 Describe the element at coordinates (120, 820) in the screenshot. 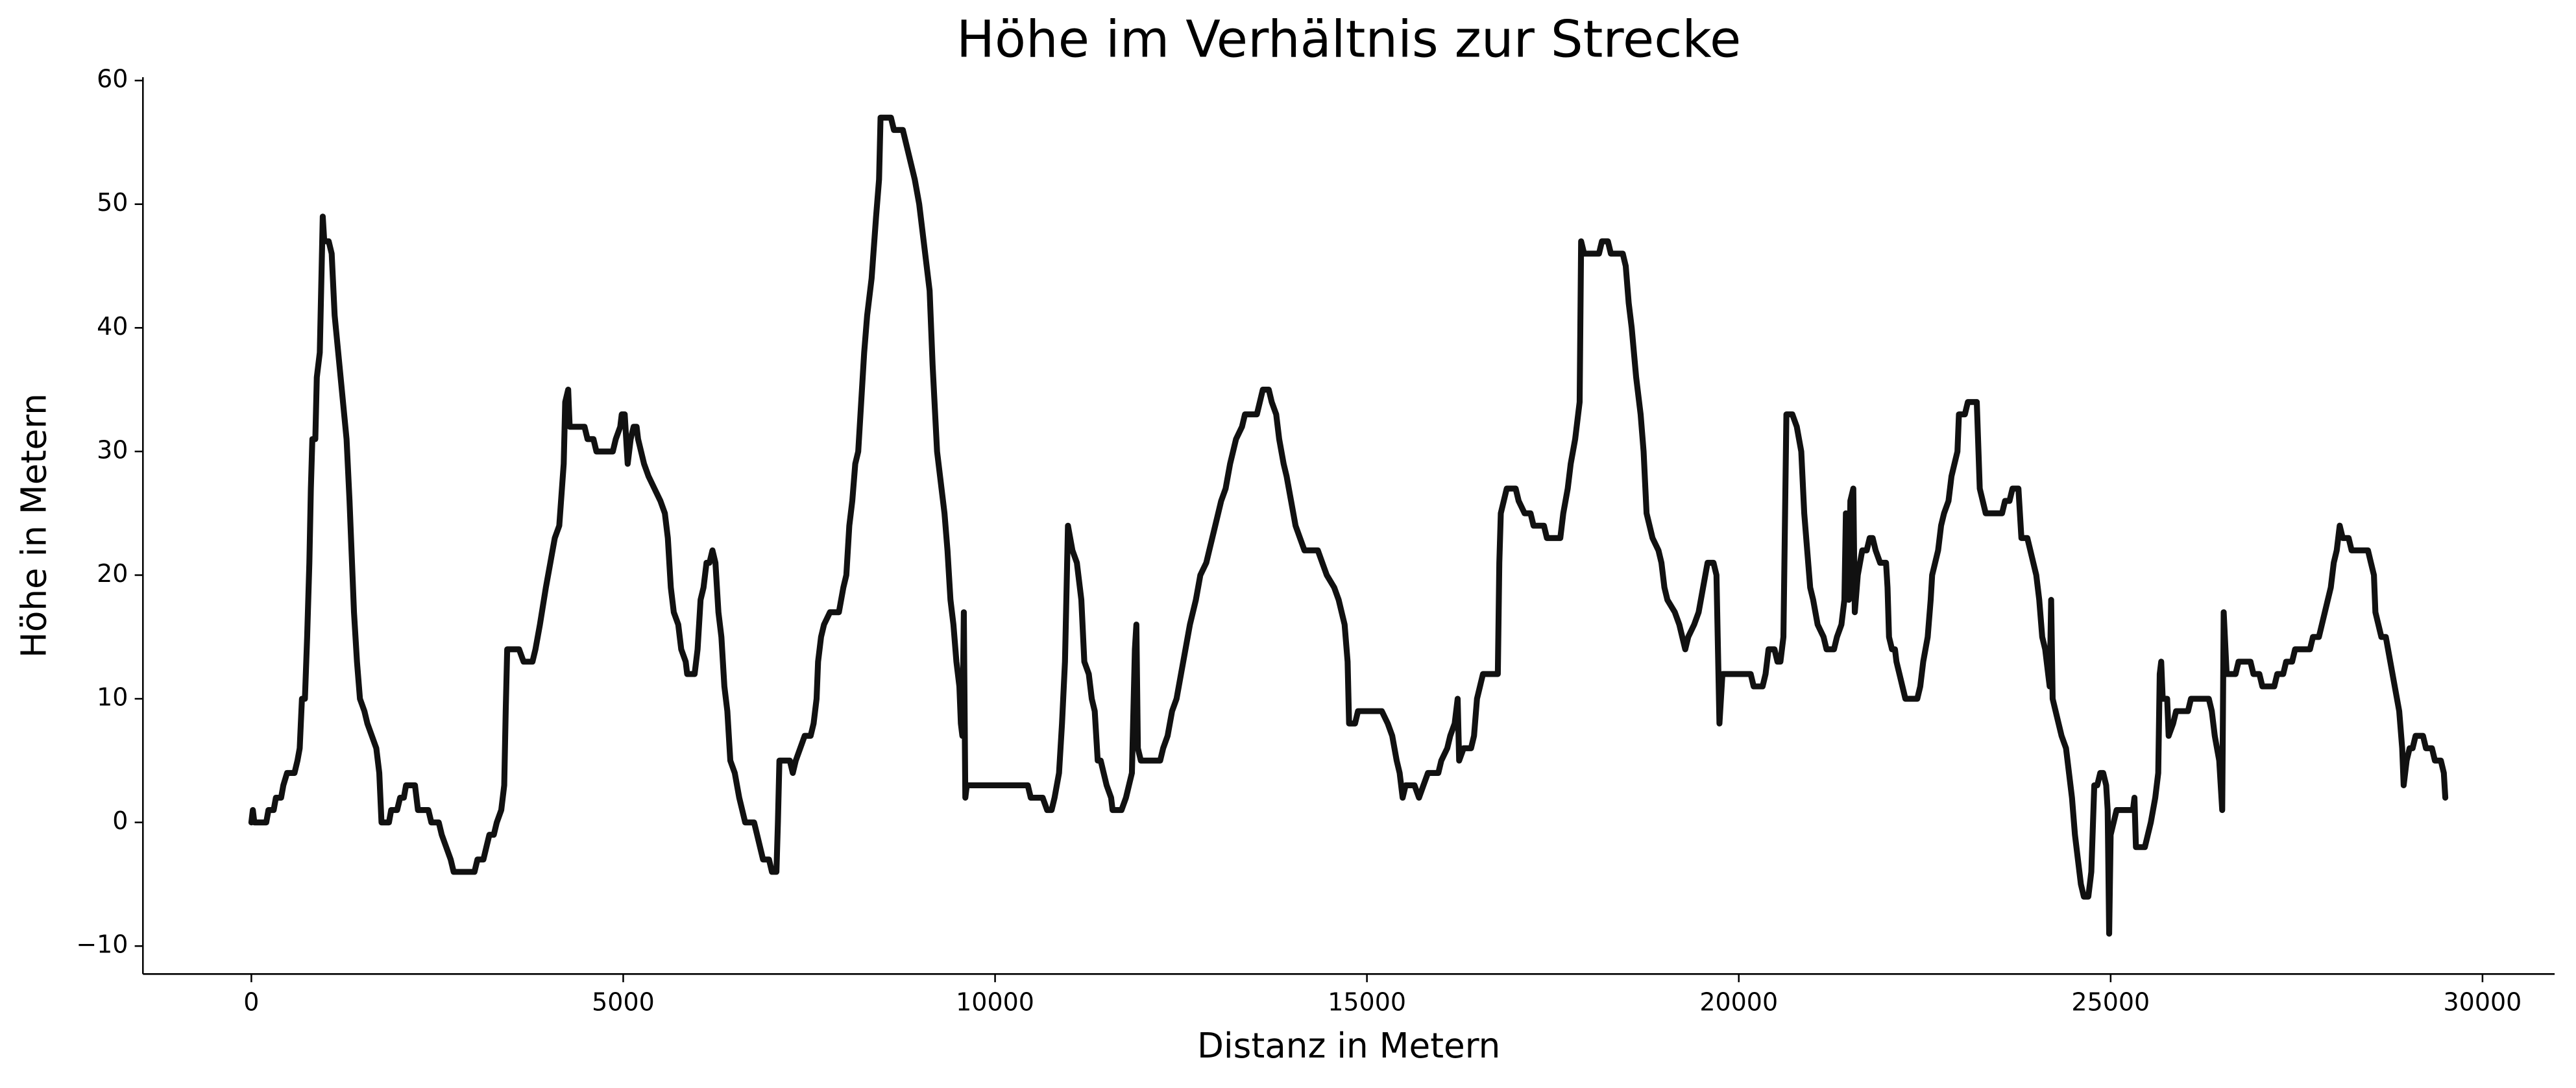

I see `y-tick-label: 0` at that location.